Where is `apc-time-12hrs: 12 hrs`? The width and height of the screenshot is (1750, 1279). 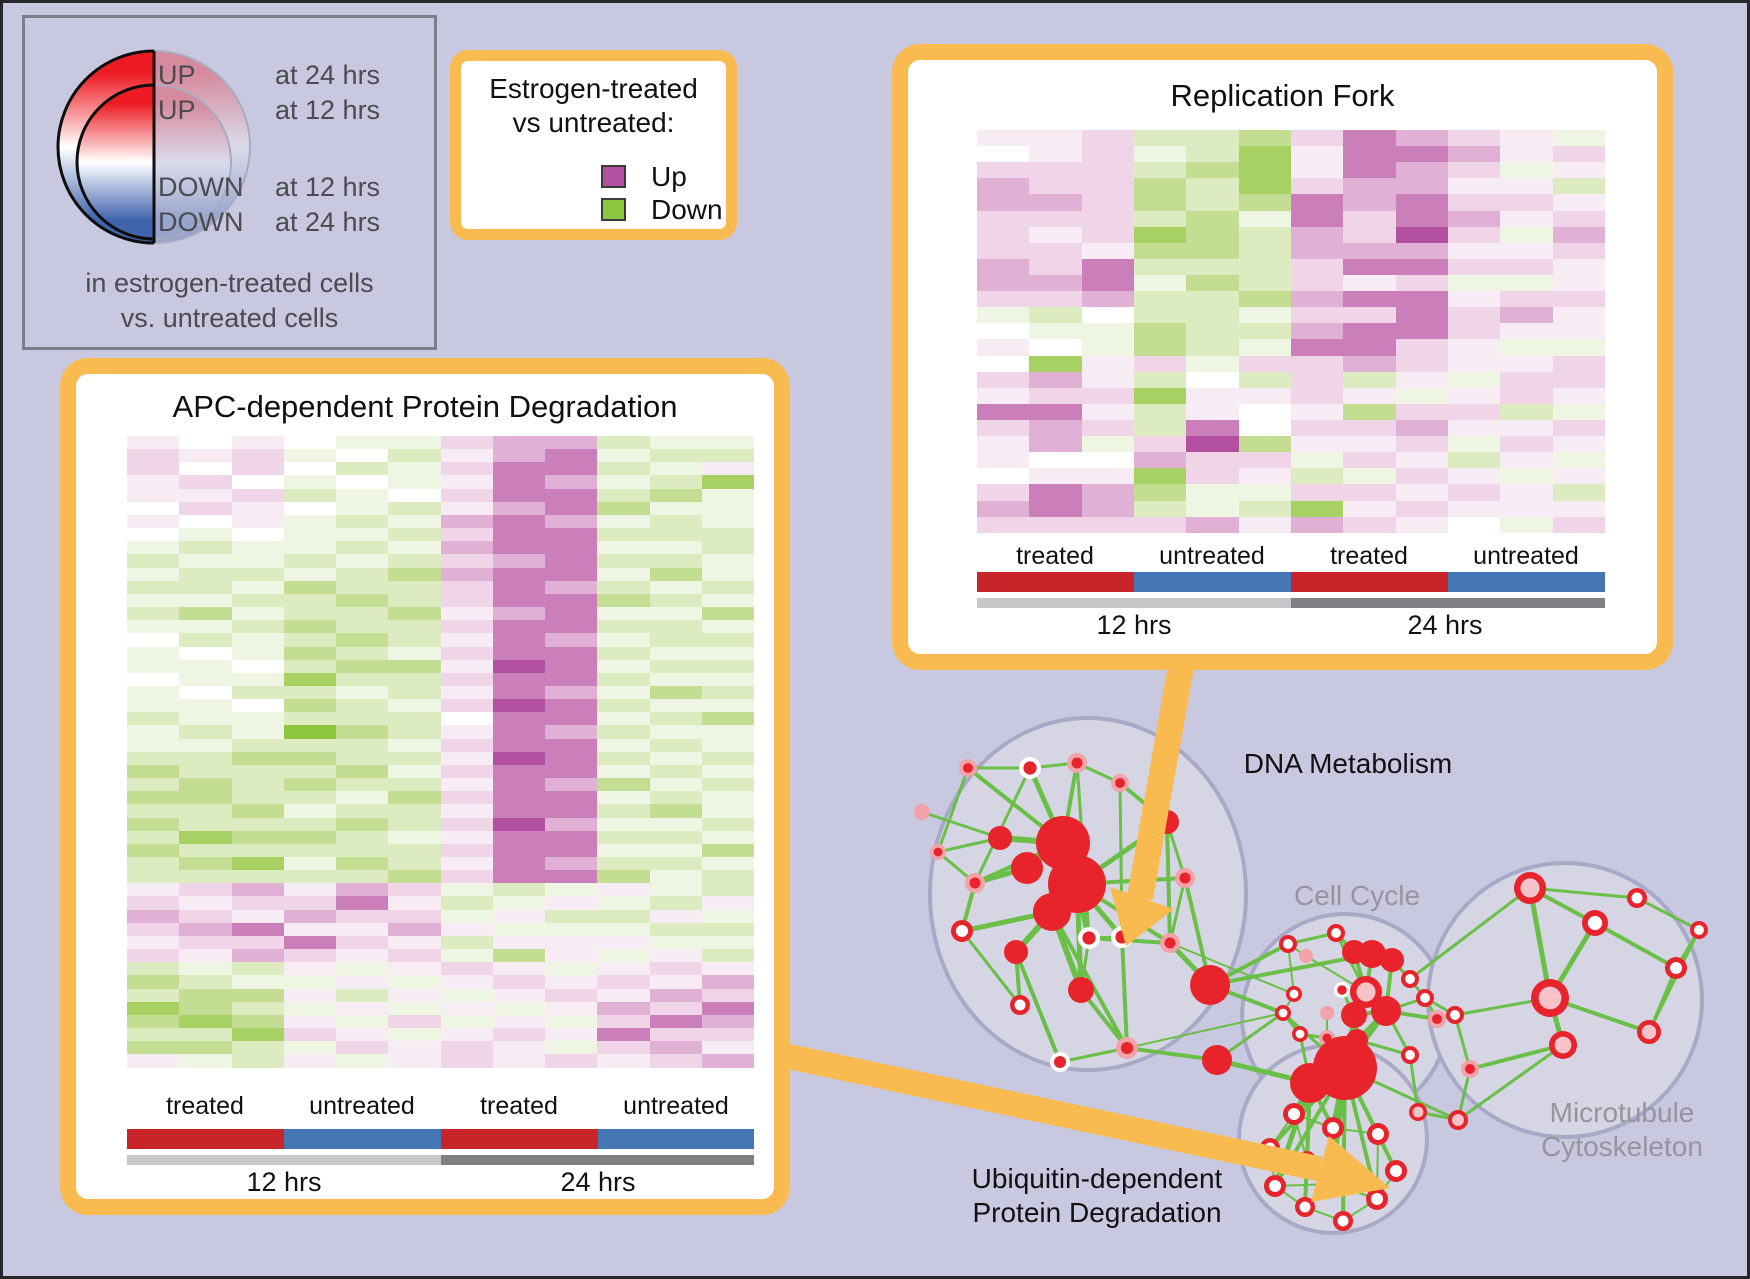
apc-time-12hrs: 12 hrs is located at coordinates (284, 1182).